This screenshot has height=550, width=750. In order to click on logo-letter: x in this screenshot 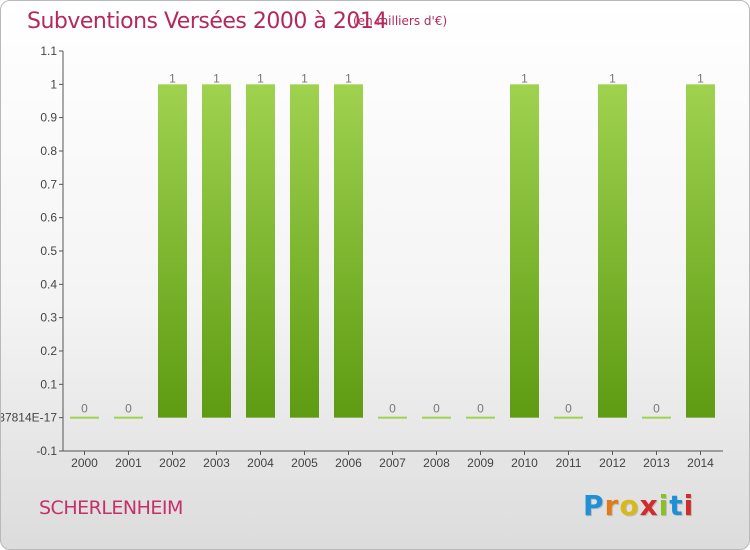, I will do `click(649, 505)`.